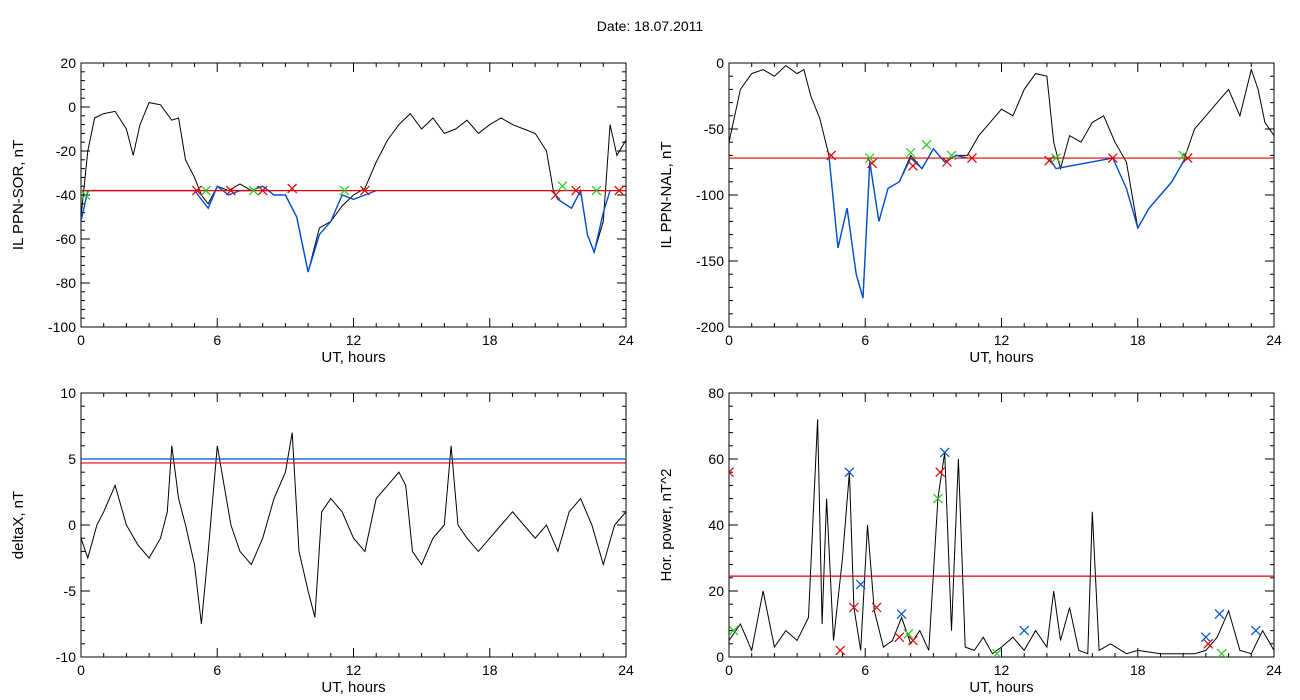 The height and width of the screenshot is (700, 1300). Describe the element at coordinates (62, 327) in the screenshot. I see `y-tick-label: -100` at that location.